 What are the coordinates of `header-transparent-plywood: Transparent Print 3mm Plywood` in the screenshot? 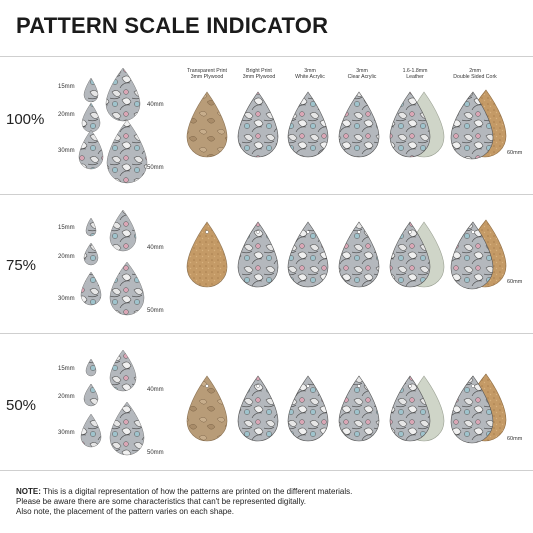 It's located at (207, 74).